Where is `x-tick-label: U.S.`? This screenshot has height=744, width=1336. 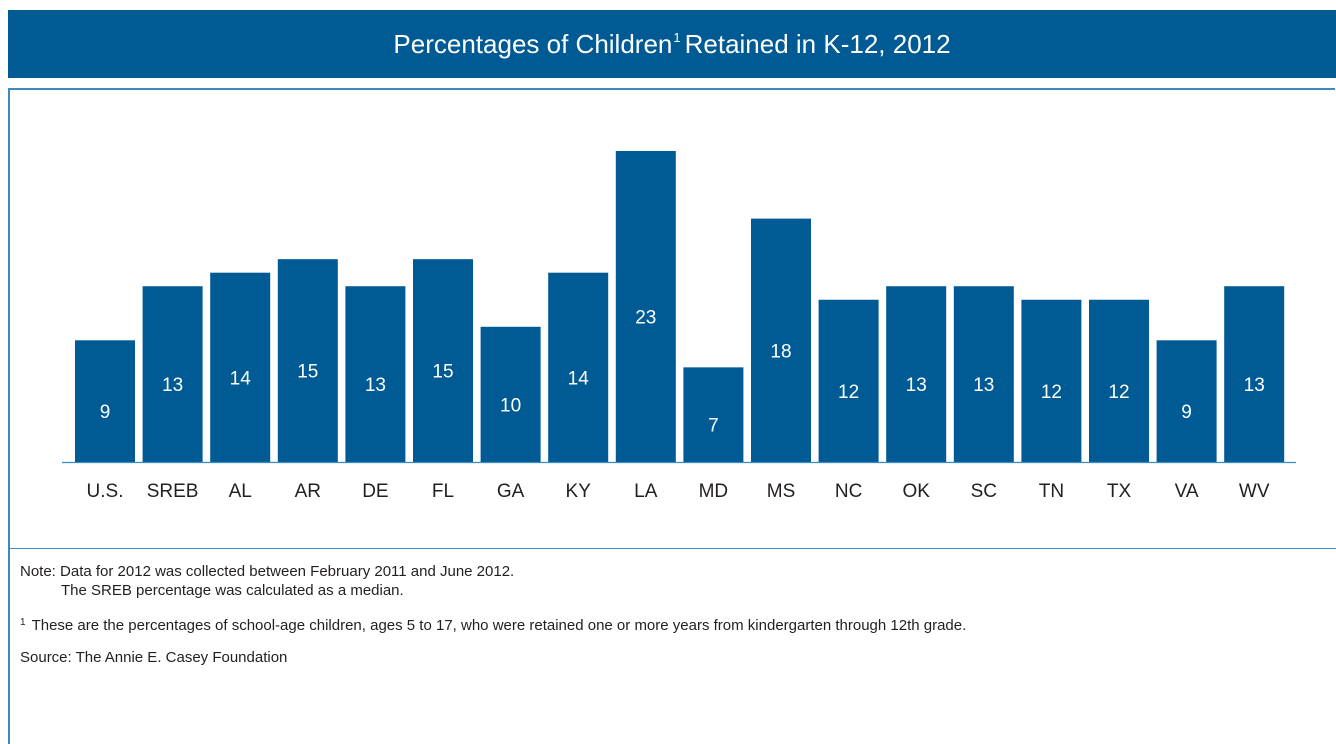
x-tick-label: U.S. is located at coordinates (105, 491).